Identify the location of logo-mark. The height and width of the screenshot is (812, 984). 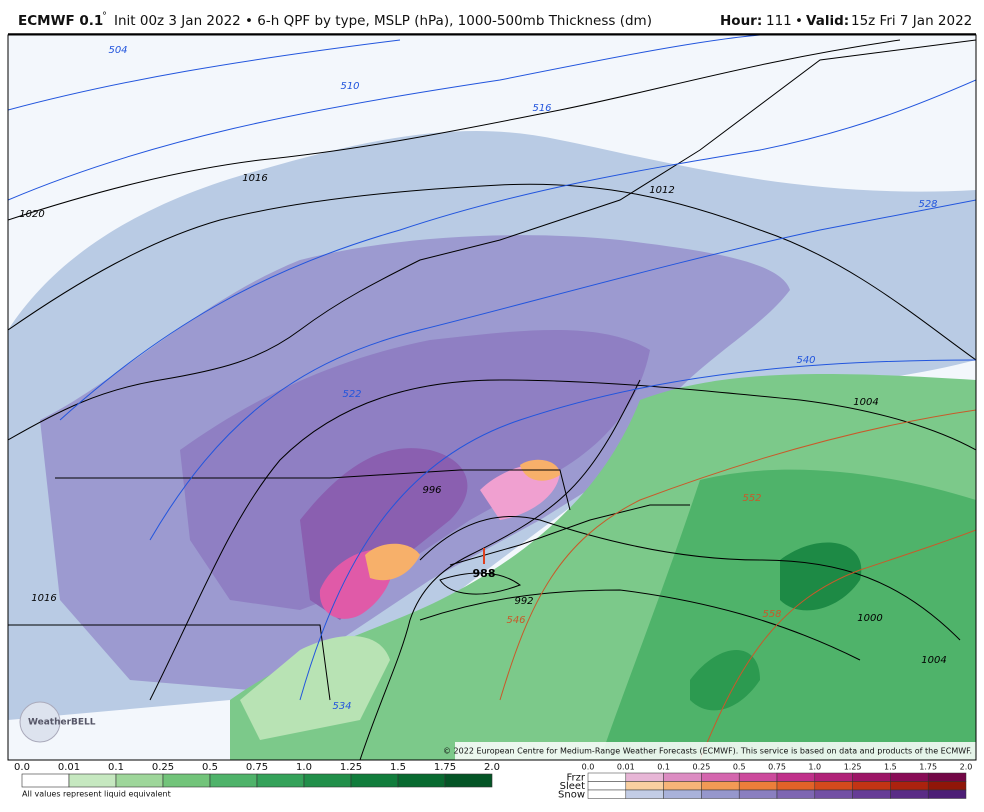
(40, 722).